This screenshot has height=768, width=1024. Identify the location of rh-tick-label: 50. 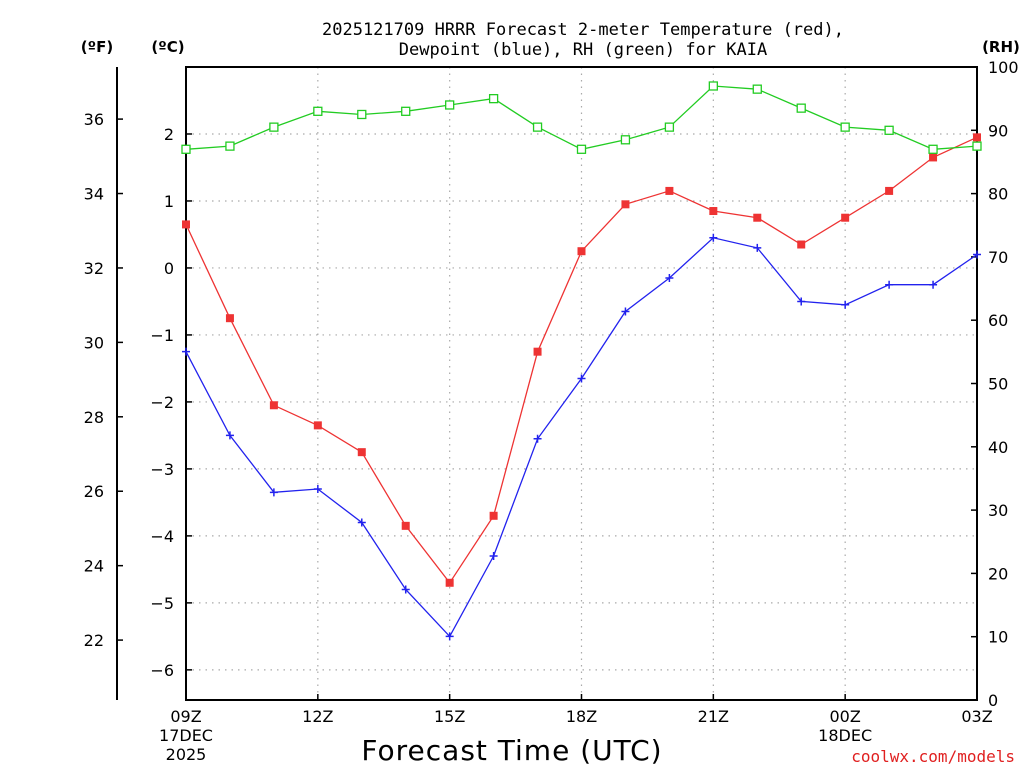
(998, 384).